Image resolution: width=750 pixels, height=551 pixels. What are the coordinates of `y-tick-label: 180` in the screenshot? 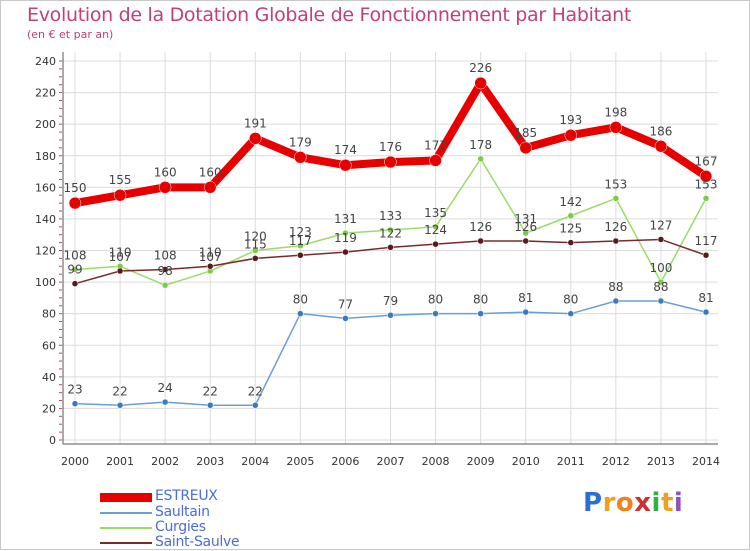 It's located at (45, 156).